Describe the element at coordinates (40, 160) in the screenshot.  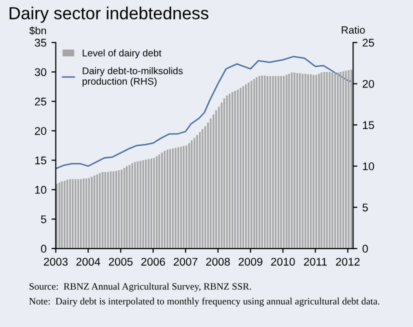
I see `y-tick-label: 15` at that location.